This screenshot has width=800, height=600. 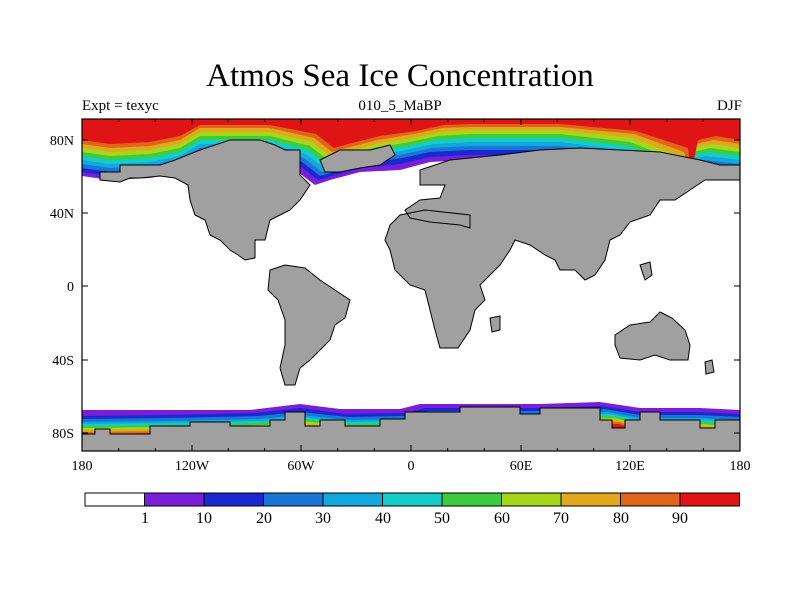 What do you see at coordinates (630, 466) in the screenshot?
I see `lon-tick-label: 120E` at bounding box center [630, 466].